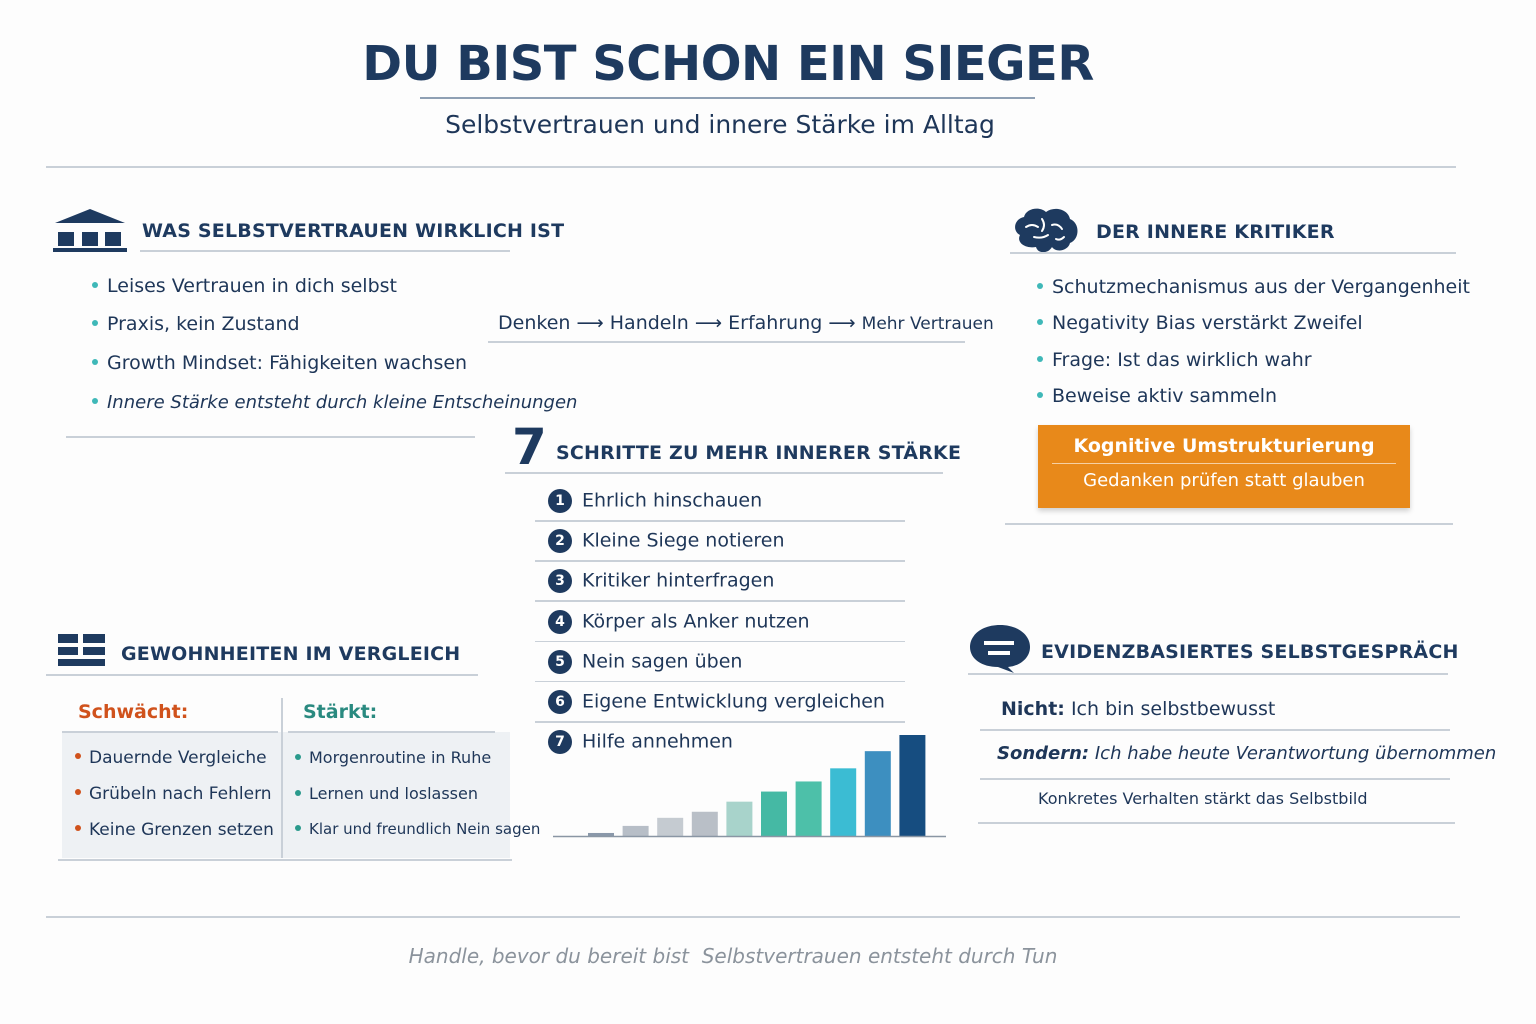 This screenshot has width=1536, height=1024. What do you see at coordinates (657, 741) in the screenshot?
I see `step-label: Hilfe annehmen` at bounding box center [657, 741].